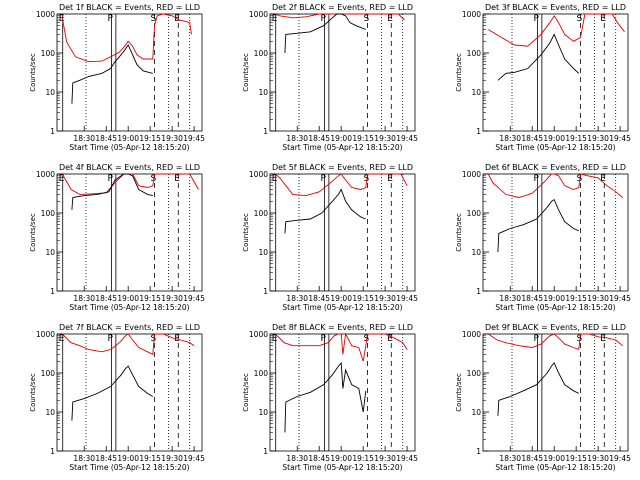  Describe the element at coordinates (555, 167) in the screenshot. I see `chart-title: Det 6f BLACK = Events, RED = LLD` at that location.